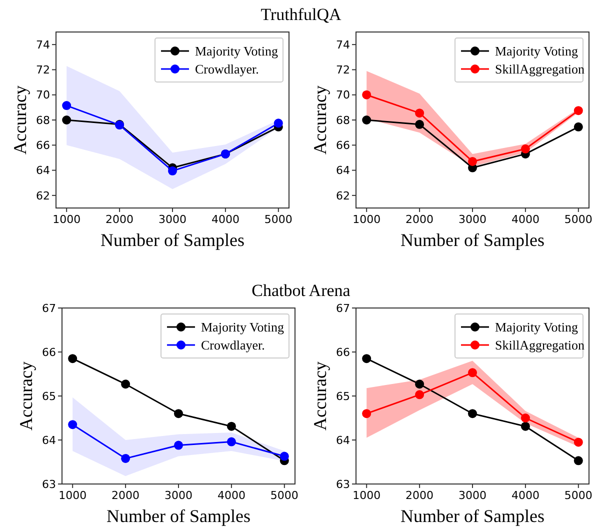 This screenshot has width=602, height=529. I want to click on chart-title: TruthfulQA, so click(301, 14).